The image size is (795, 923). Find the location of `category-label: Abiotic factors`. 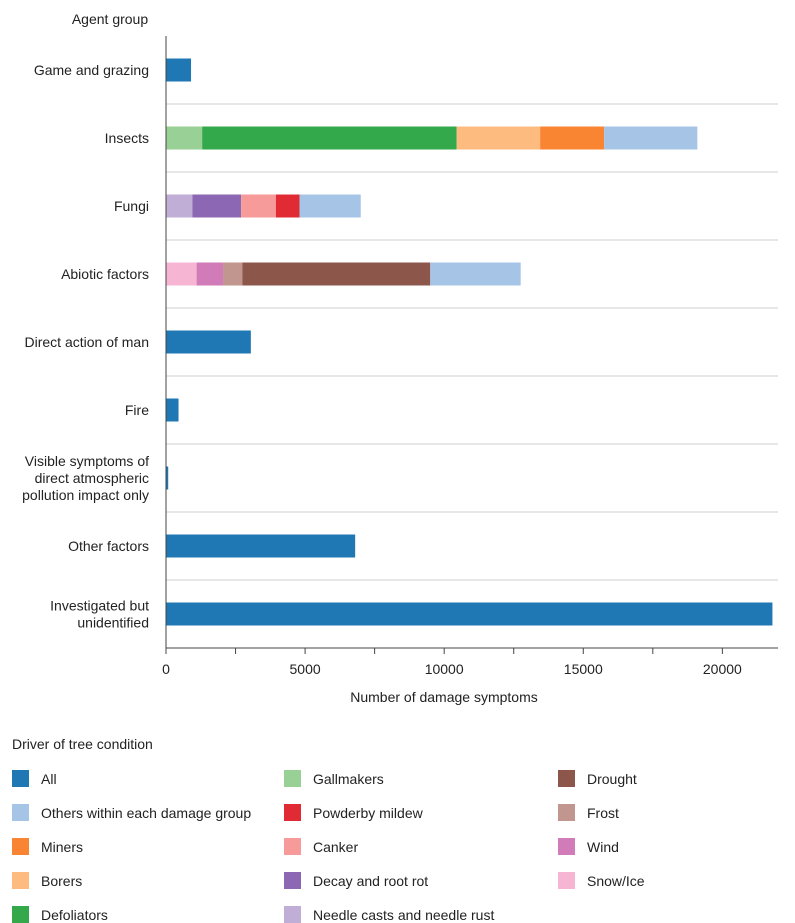

category-label: Abiotic factors is located at coordinates (105, 274).